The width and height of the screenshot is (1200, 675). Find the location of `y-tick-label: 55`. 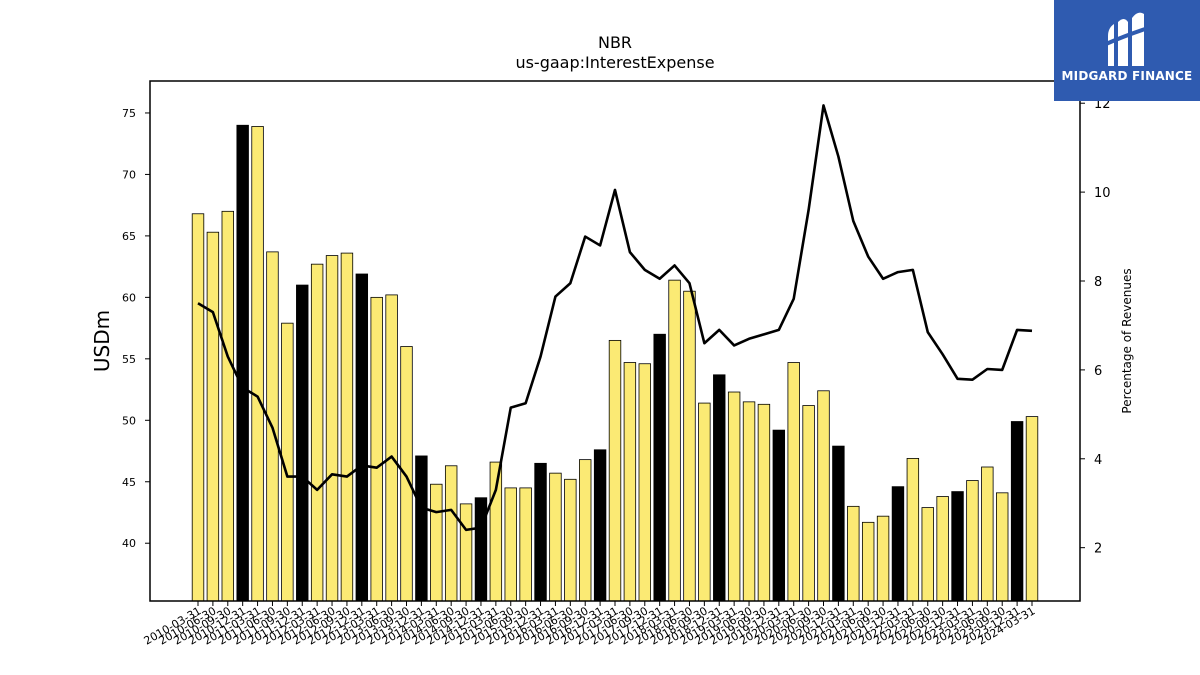

y-tick-label: 55 is located at coordinates (129, 359).